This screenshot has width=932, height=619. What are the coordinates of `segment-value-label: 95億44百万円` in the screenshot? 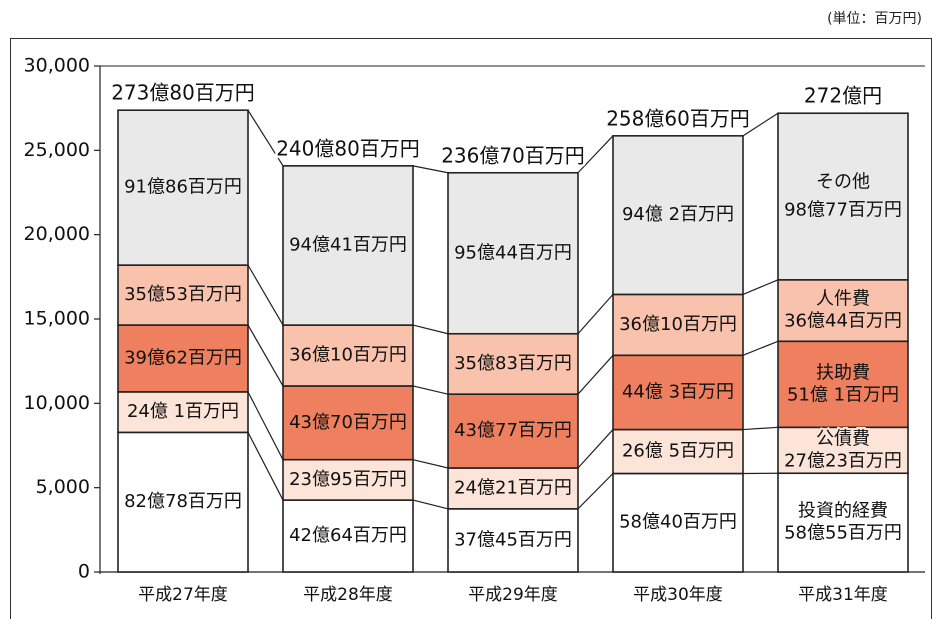 It's located at (513, 252).